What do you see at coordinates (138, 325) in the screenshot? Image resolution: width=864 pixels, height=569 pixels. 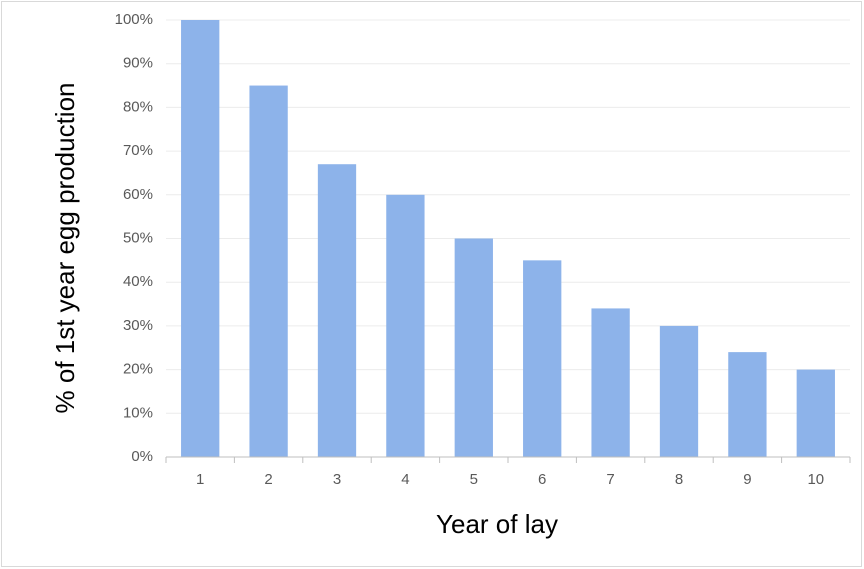 I see `y-tick-label: 30%` at bounding box center [138, 325].